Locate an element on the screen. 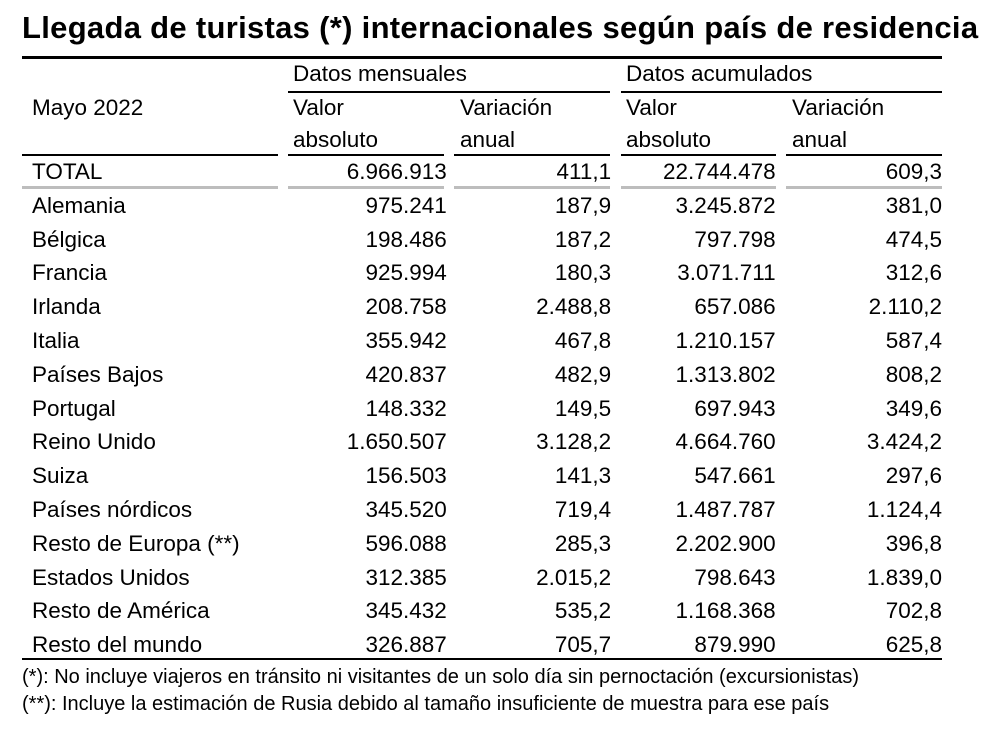  monthly-absolute-value: 208.758 is located at coordinates (406, 307).